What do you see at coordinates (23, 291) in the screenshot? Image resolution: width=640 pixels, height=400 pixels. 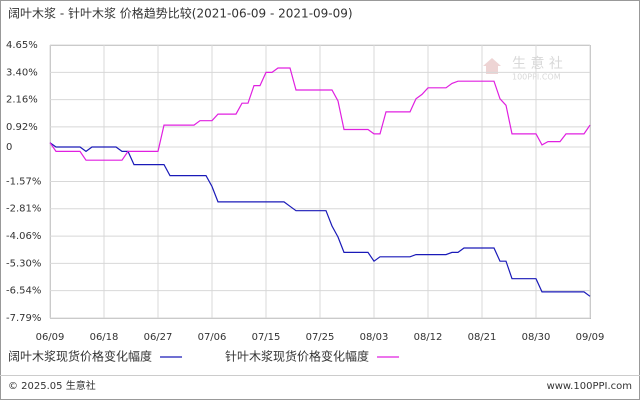 I see `y-tick-label: -6.54%` at bounding box center [23, 291].